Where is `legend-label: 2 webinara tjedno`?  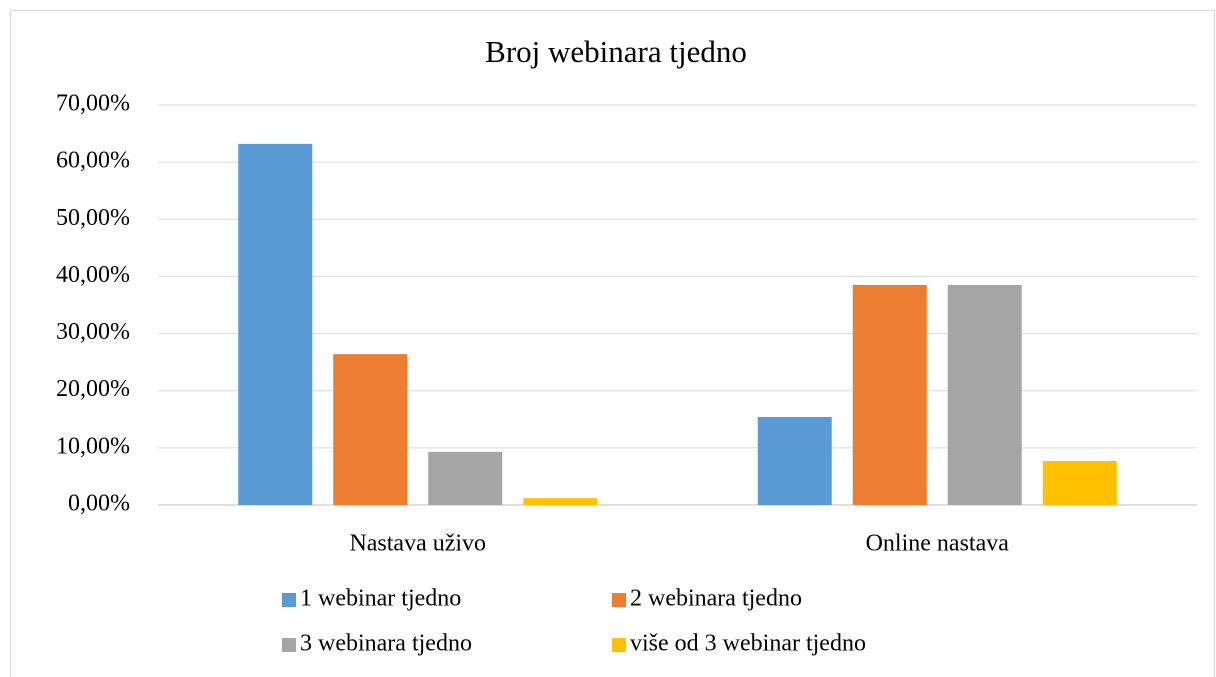
legend-label: 2 webinara tjedno is located at coordinates (716, 599).